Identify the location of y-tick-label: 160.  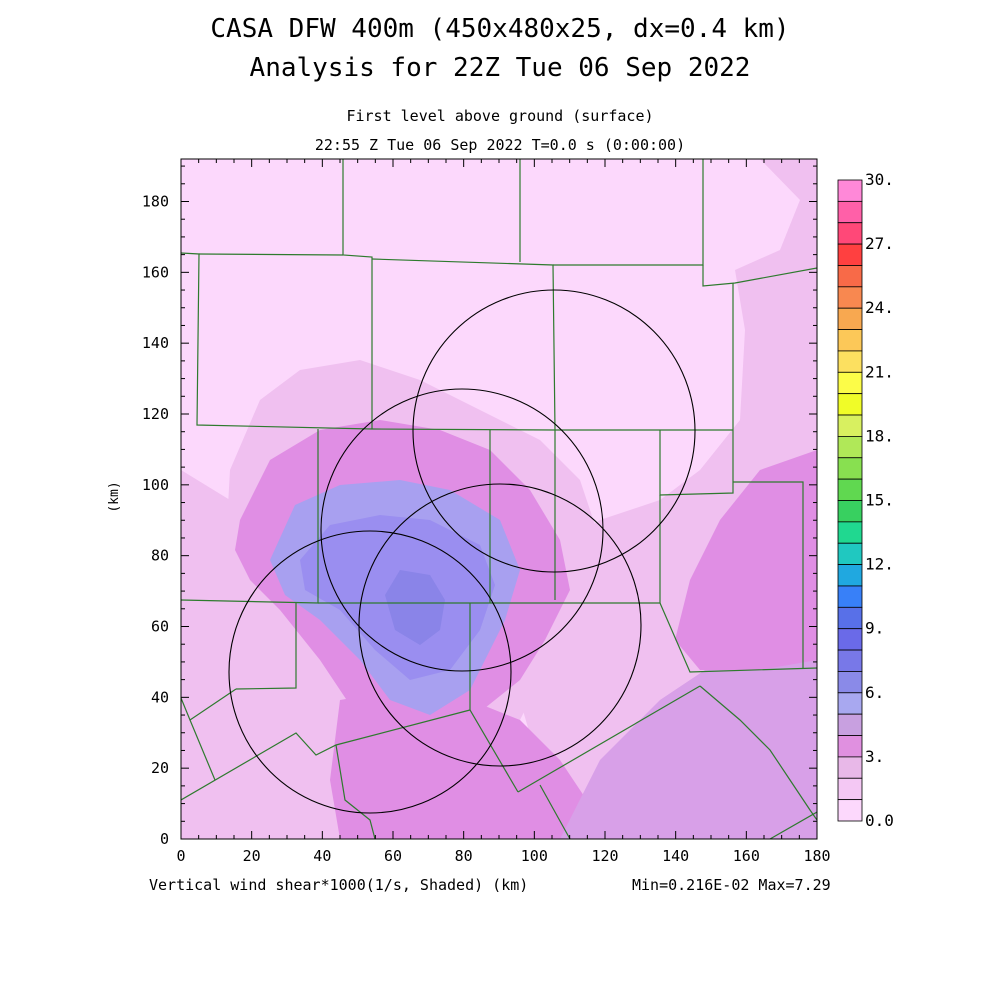
(155, 272).